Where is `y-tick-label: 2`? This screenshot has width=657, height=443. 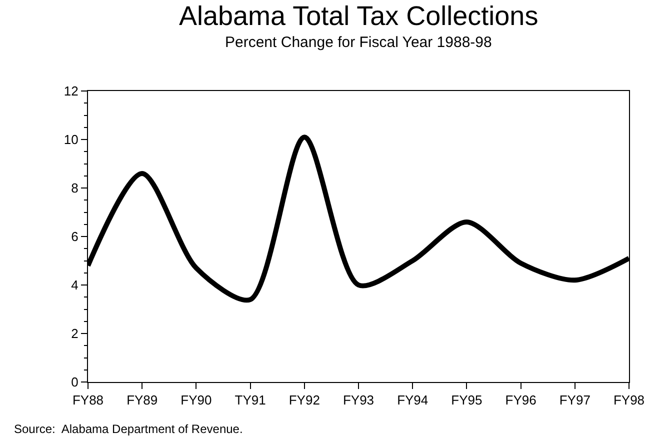
y-tick-label: 2 is located at coordinates (74, 334).